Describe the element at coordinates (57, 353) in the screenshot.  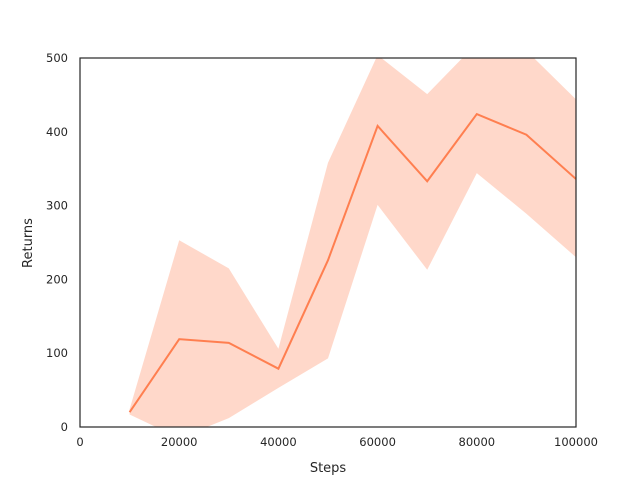
I see `y-tick-label: 100` at that location.